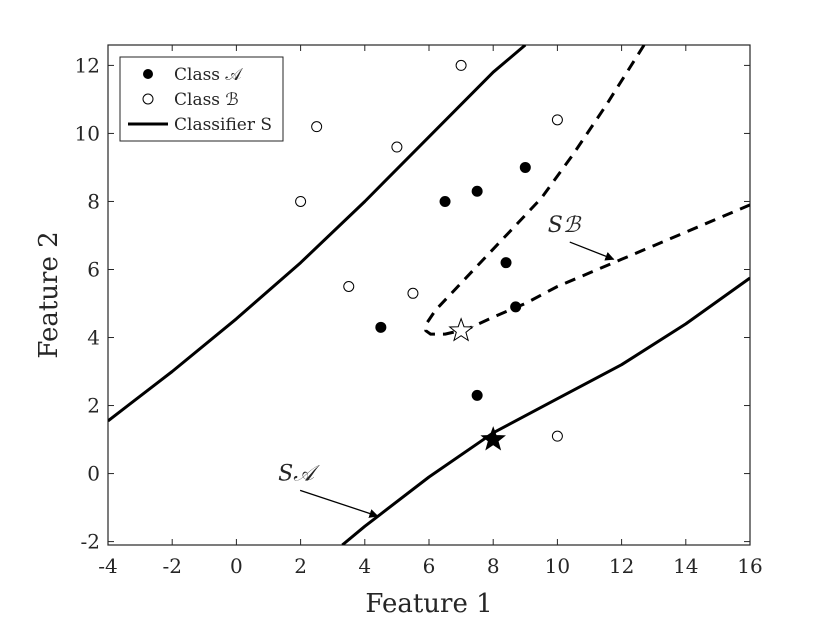 Image resolution: width=830 pixels, height=623 pixels. I want to click on filled-star-marker, so click(493, 438).